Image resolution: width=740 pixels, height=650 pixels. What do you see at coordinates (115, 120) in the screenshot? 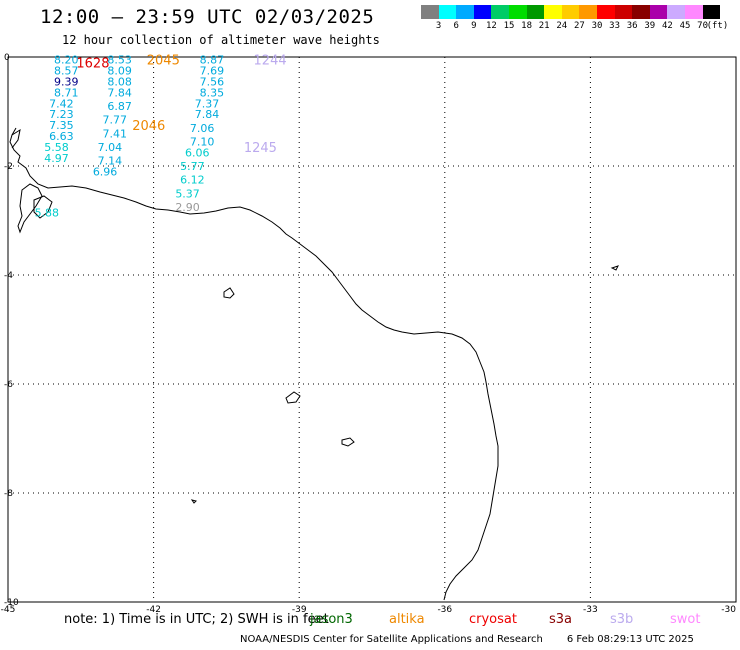
I see `wave-height-label: 7.77` at bounding box center [115, 120].